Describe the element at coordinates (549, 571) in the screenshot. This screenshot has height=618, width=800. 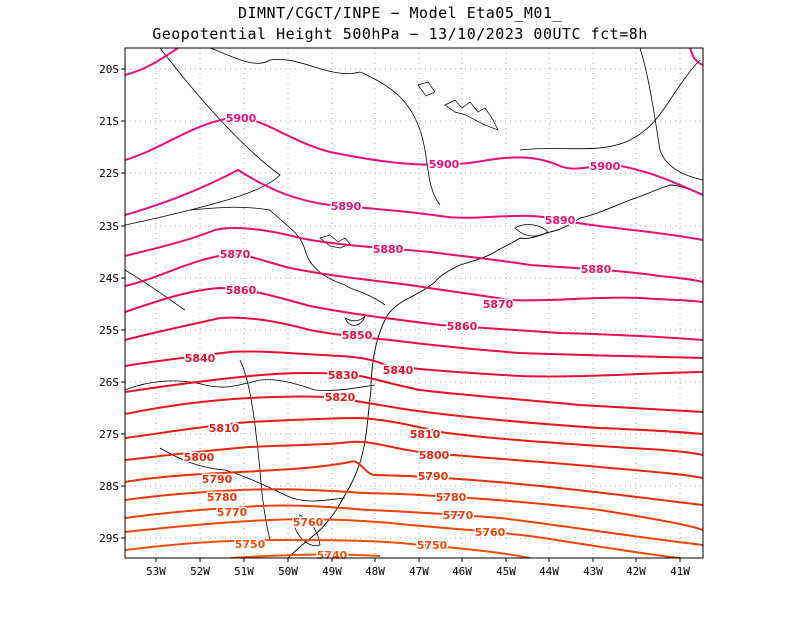
I see `lon-tick-label: 44W` at that location.